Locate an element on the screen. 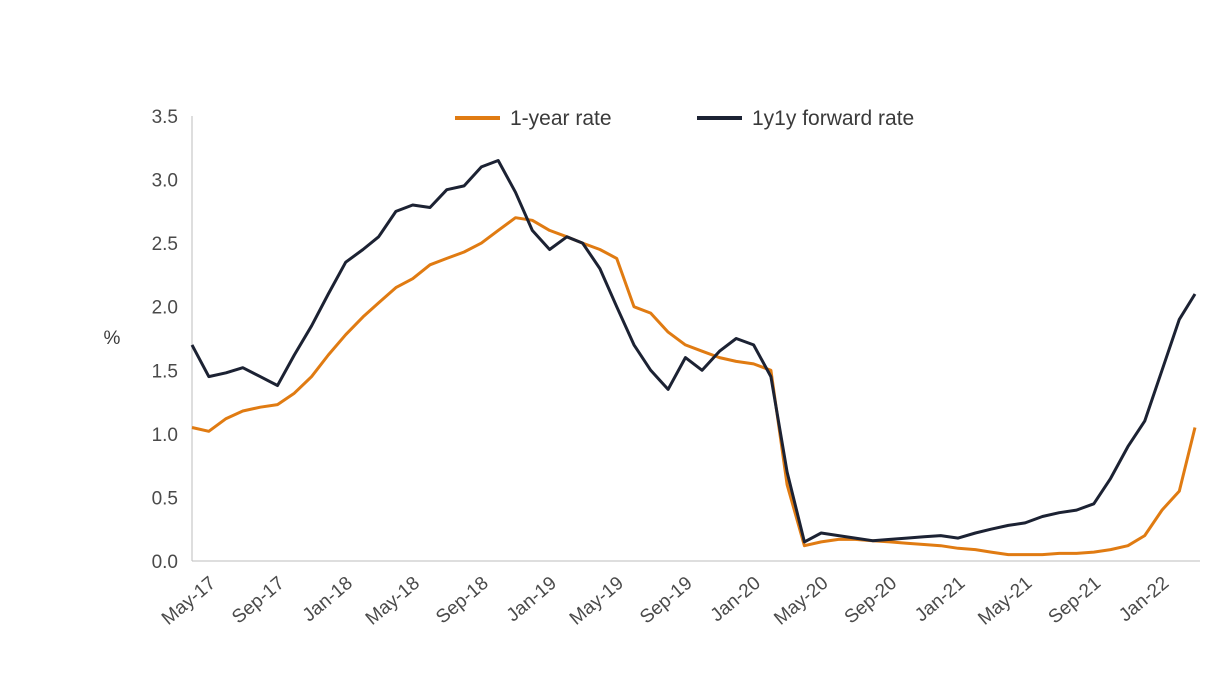  x-tick-label: Sep-18 is located at coordinates (462, 600).